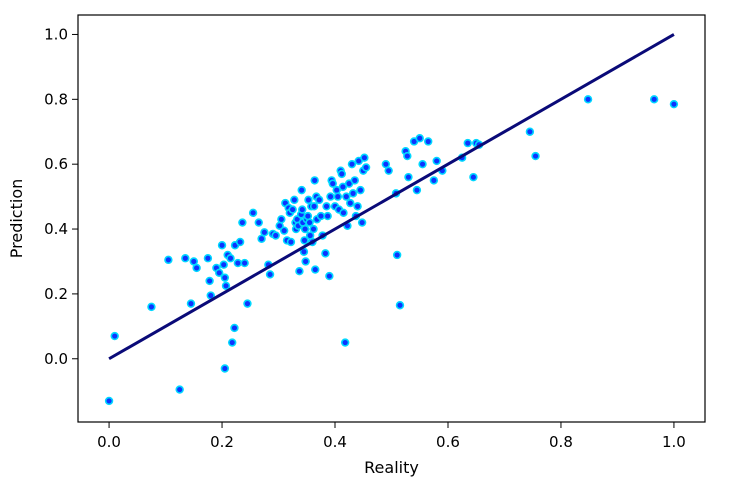  I want to click on y-tick-label: 0.0, so click(56, 359).